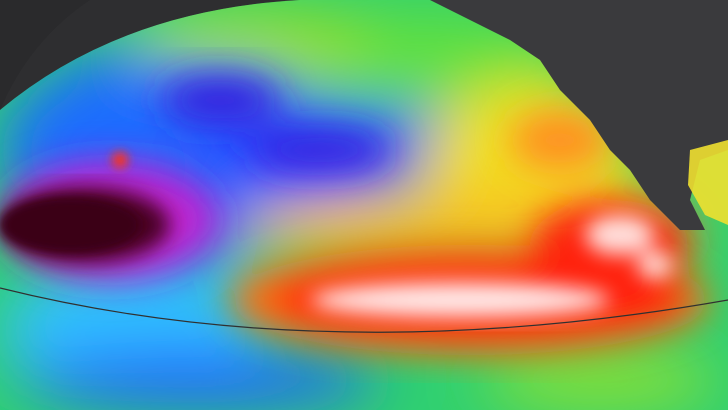 Image resolution: width=728 pixels, height=410 pixels. I want to click on equator-line, so click(364, 310).